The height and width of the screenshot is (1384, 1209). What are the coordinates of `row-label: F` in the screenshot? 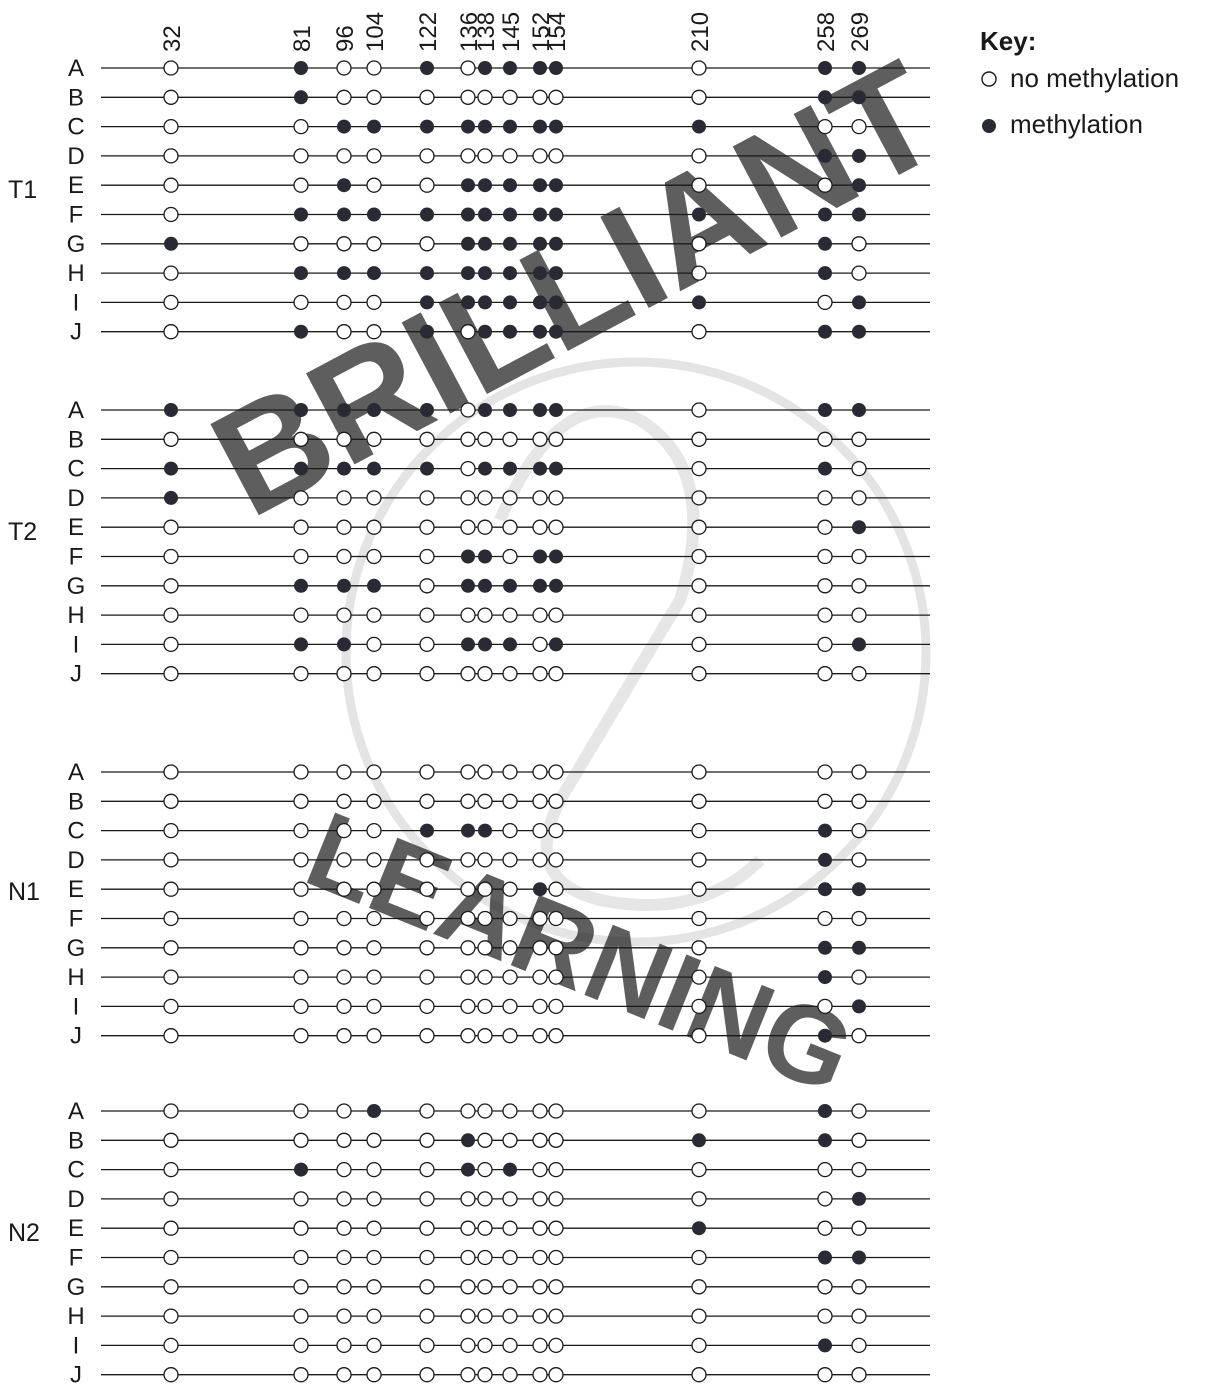 It's located at (76, 215).